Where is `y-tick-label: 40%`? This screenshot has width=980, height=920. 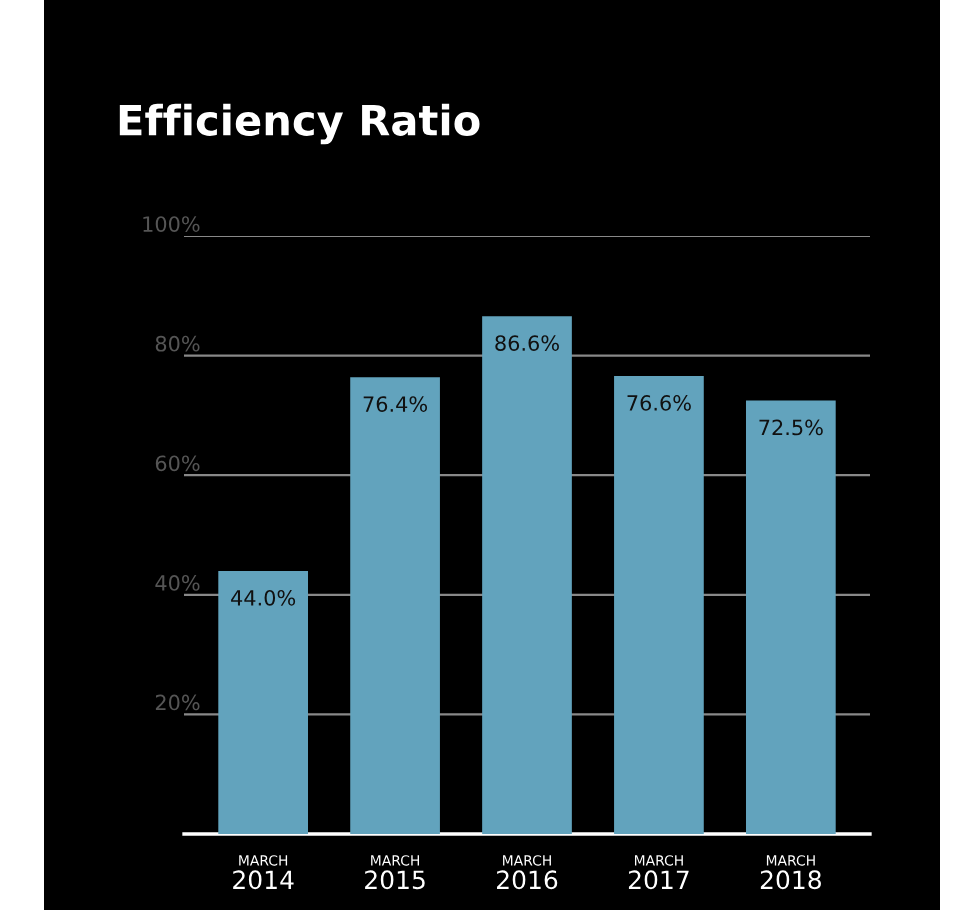 y-tick-label: 40% is located at coordinates (177, 583).